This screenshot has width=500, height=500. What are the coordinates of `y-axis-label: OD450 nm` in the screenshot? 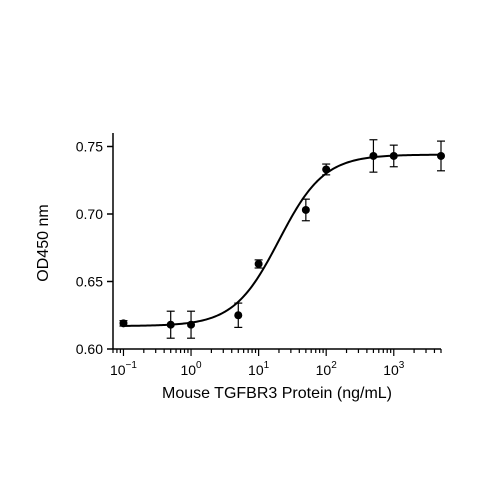 It's located at (43, 242).